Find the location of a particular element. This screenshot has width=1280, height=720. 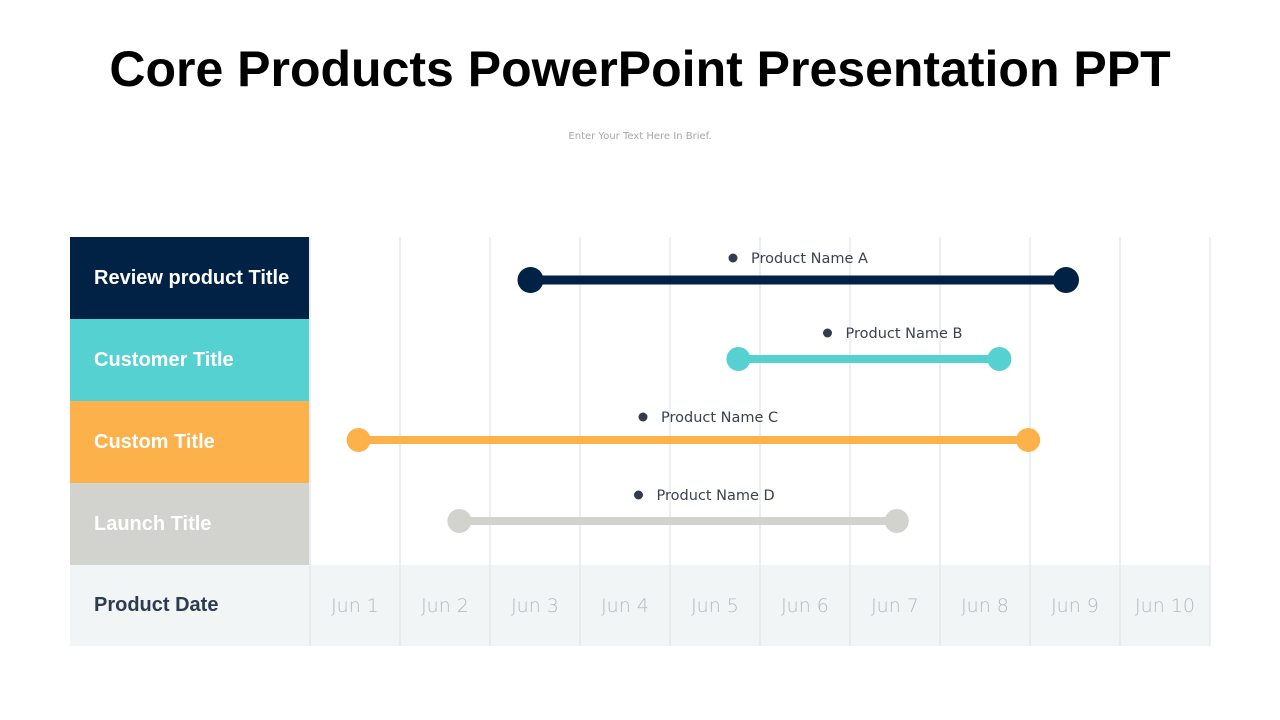

row-category-label: Customer Title is located at coordinates (189, 360).